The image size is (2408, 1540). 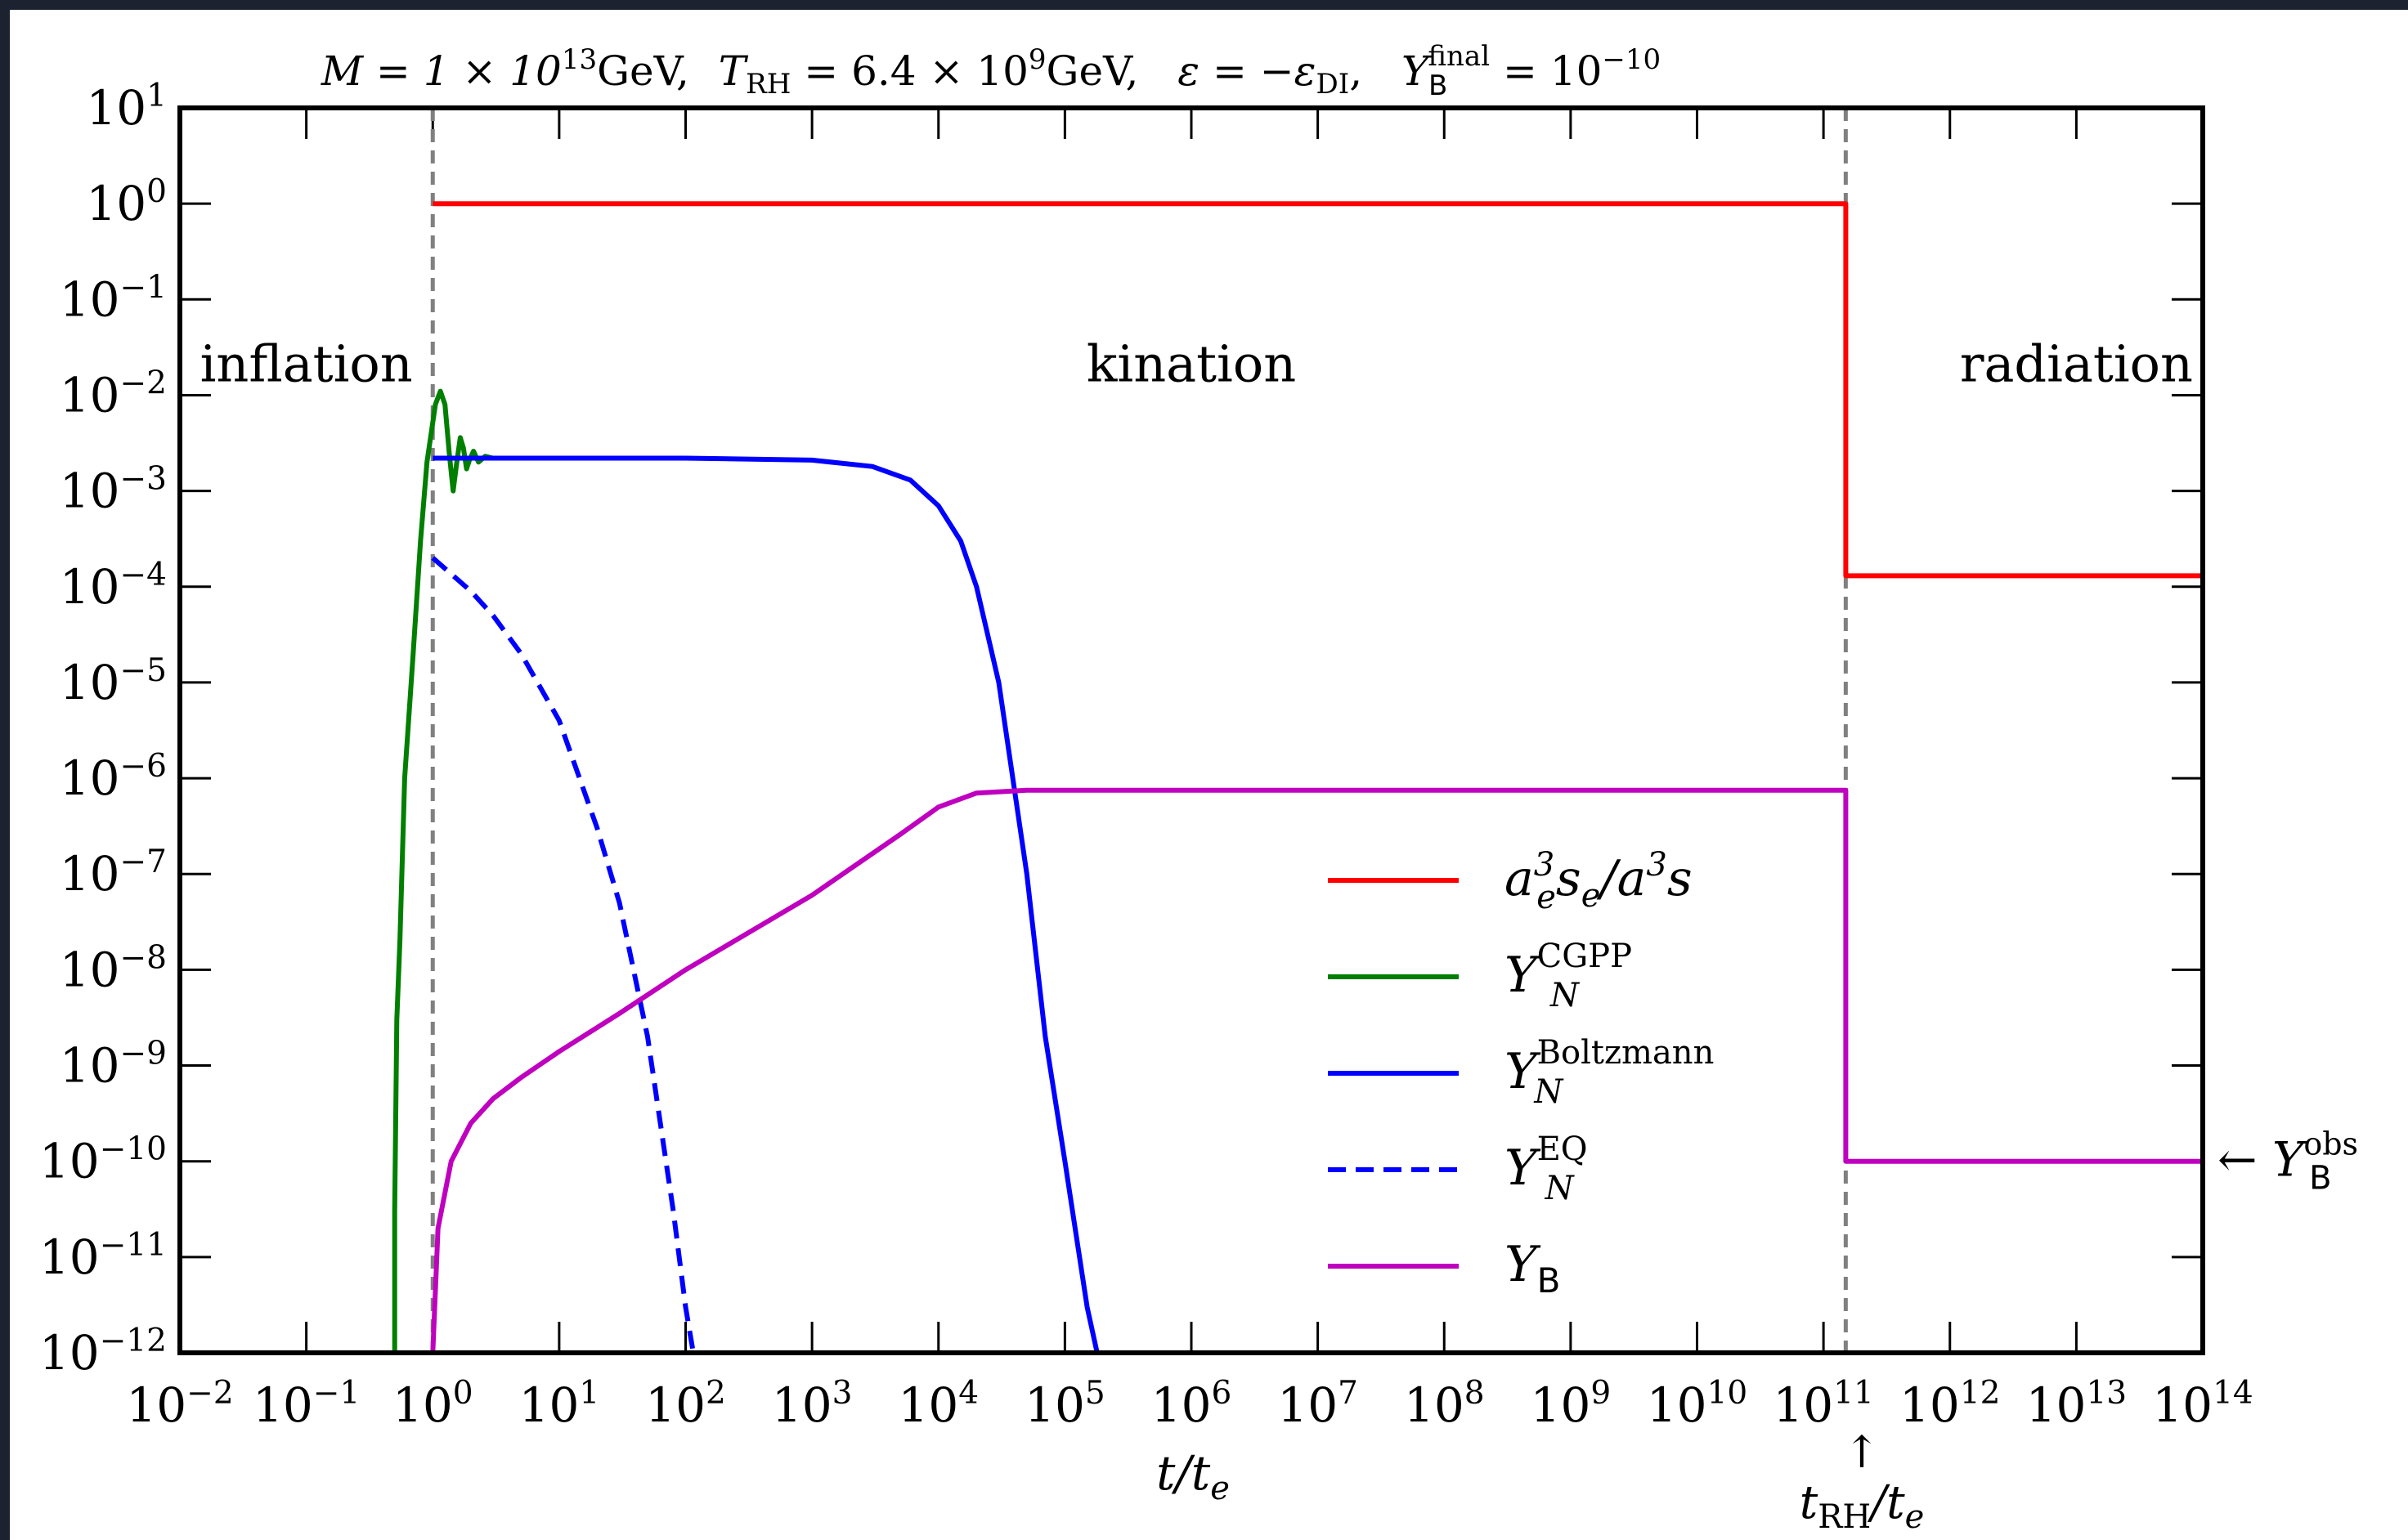 I want to click on legend-item-0: a3 ese/a3s, so click(x=1510, y=881).